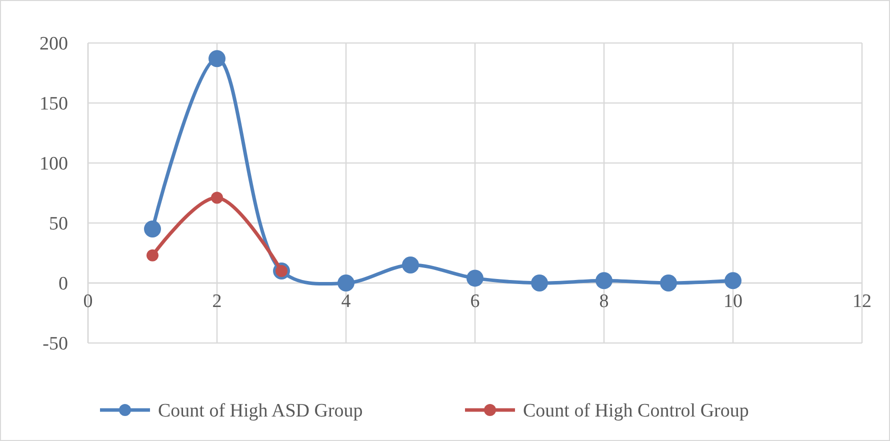 This screenshot has width=890, height=441. What do you see at coordinates (54, 104) in the screenshot?
I see `y-tick-label: 150` at bounding box center [54, 104].